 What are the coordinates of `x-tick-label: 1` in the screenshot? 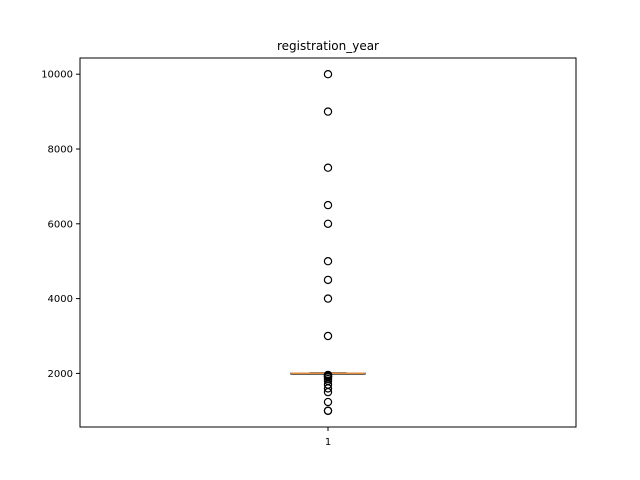 It's located at (328, 442).